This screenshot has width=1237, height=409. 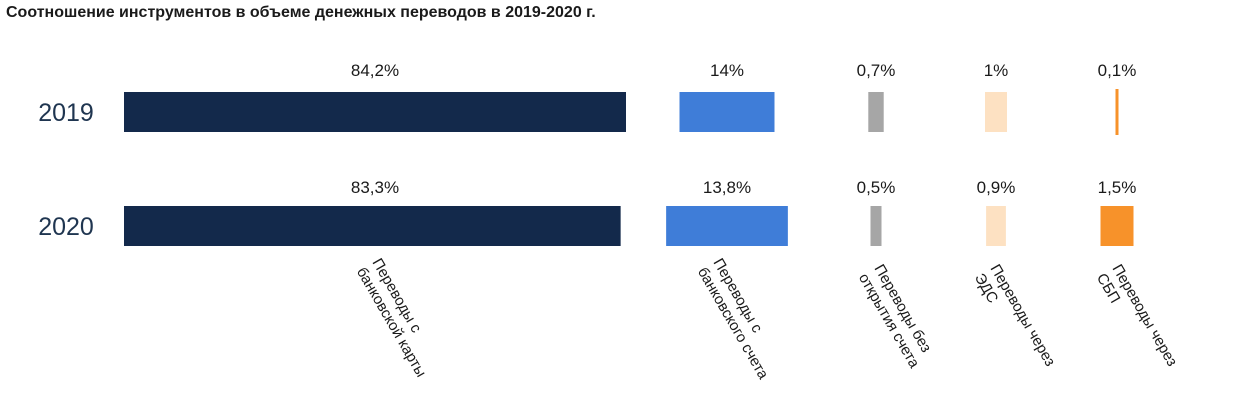 I want to click on category-label-4: Переводы черезСБП, so click(x=1137, y=320).